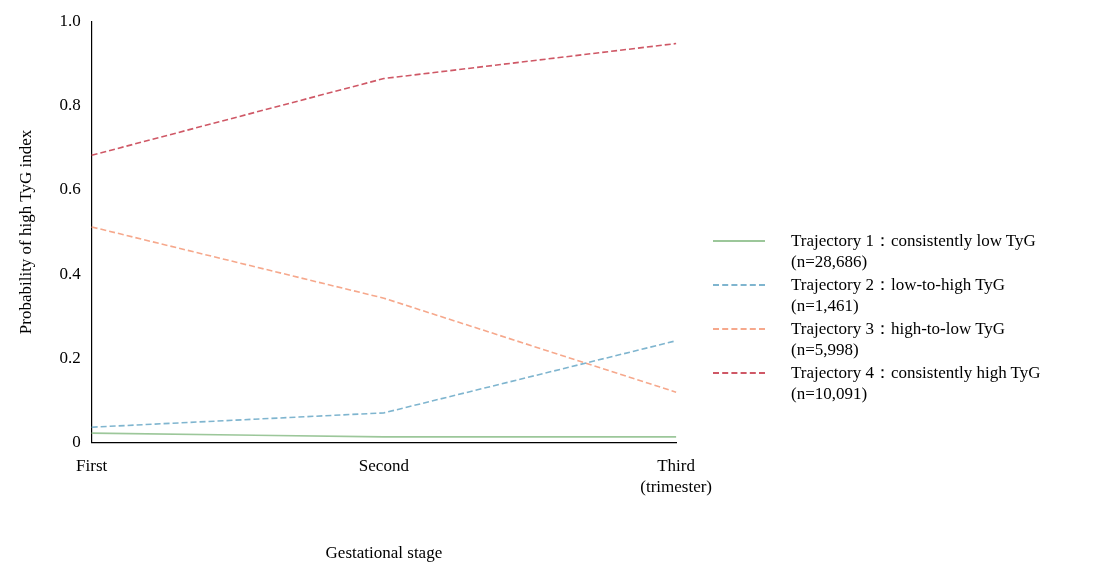 The height and width of the screenshot is (570, 1105). What do you see at coordinates (70, 189) in the screenshot?
I see `y-tick-label: 0.6` at bounding box center [70, 189].